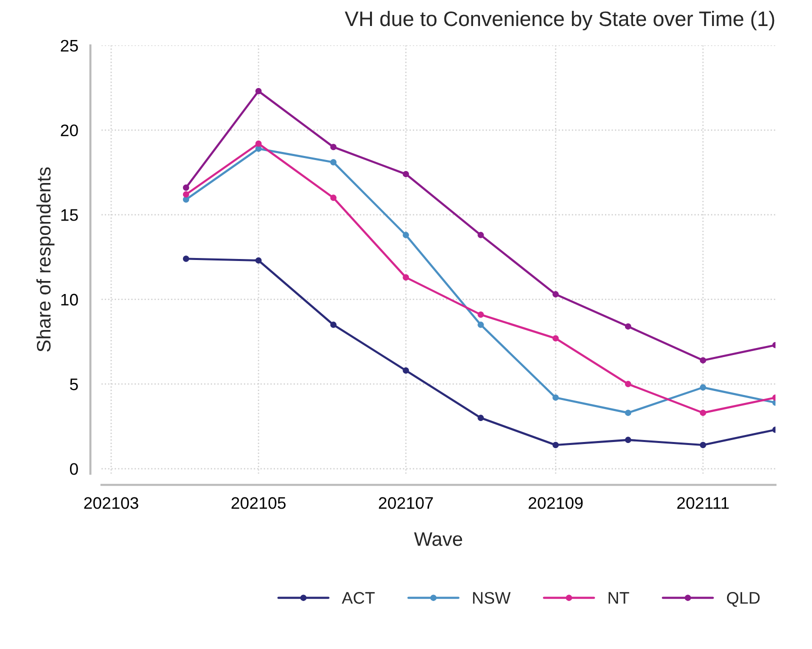 The width and height of the screenshot is (812, 649). I want to click on x-tick-label: 202111, so click(703, 503).